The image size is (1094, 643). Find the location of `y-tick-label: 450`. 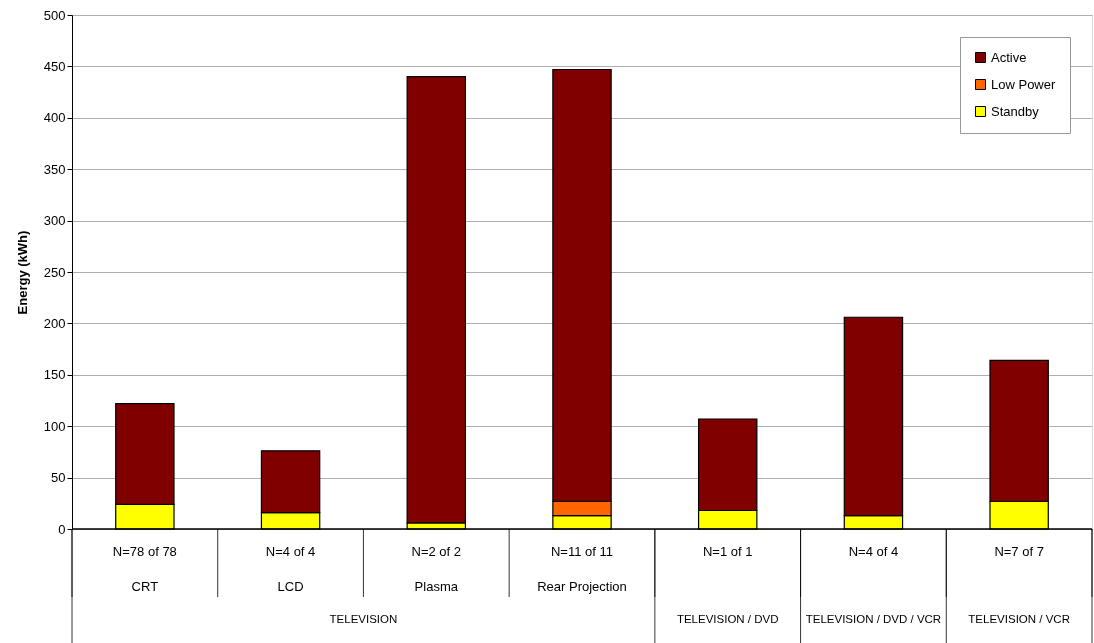

y-tick-label: 450 is located at coordinates (54, 66).